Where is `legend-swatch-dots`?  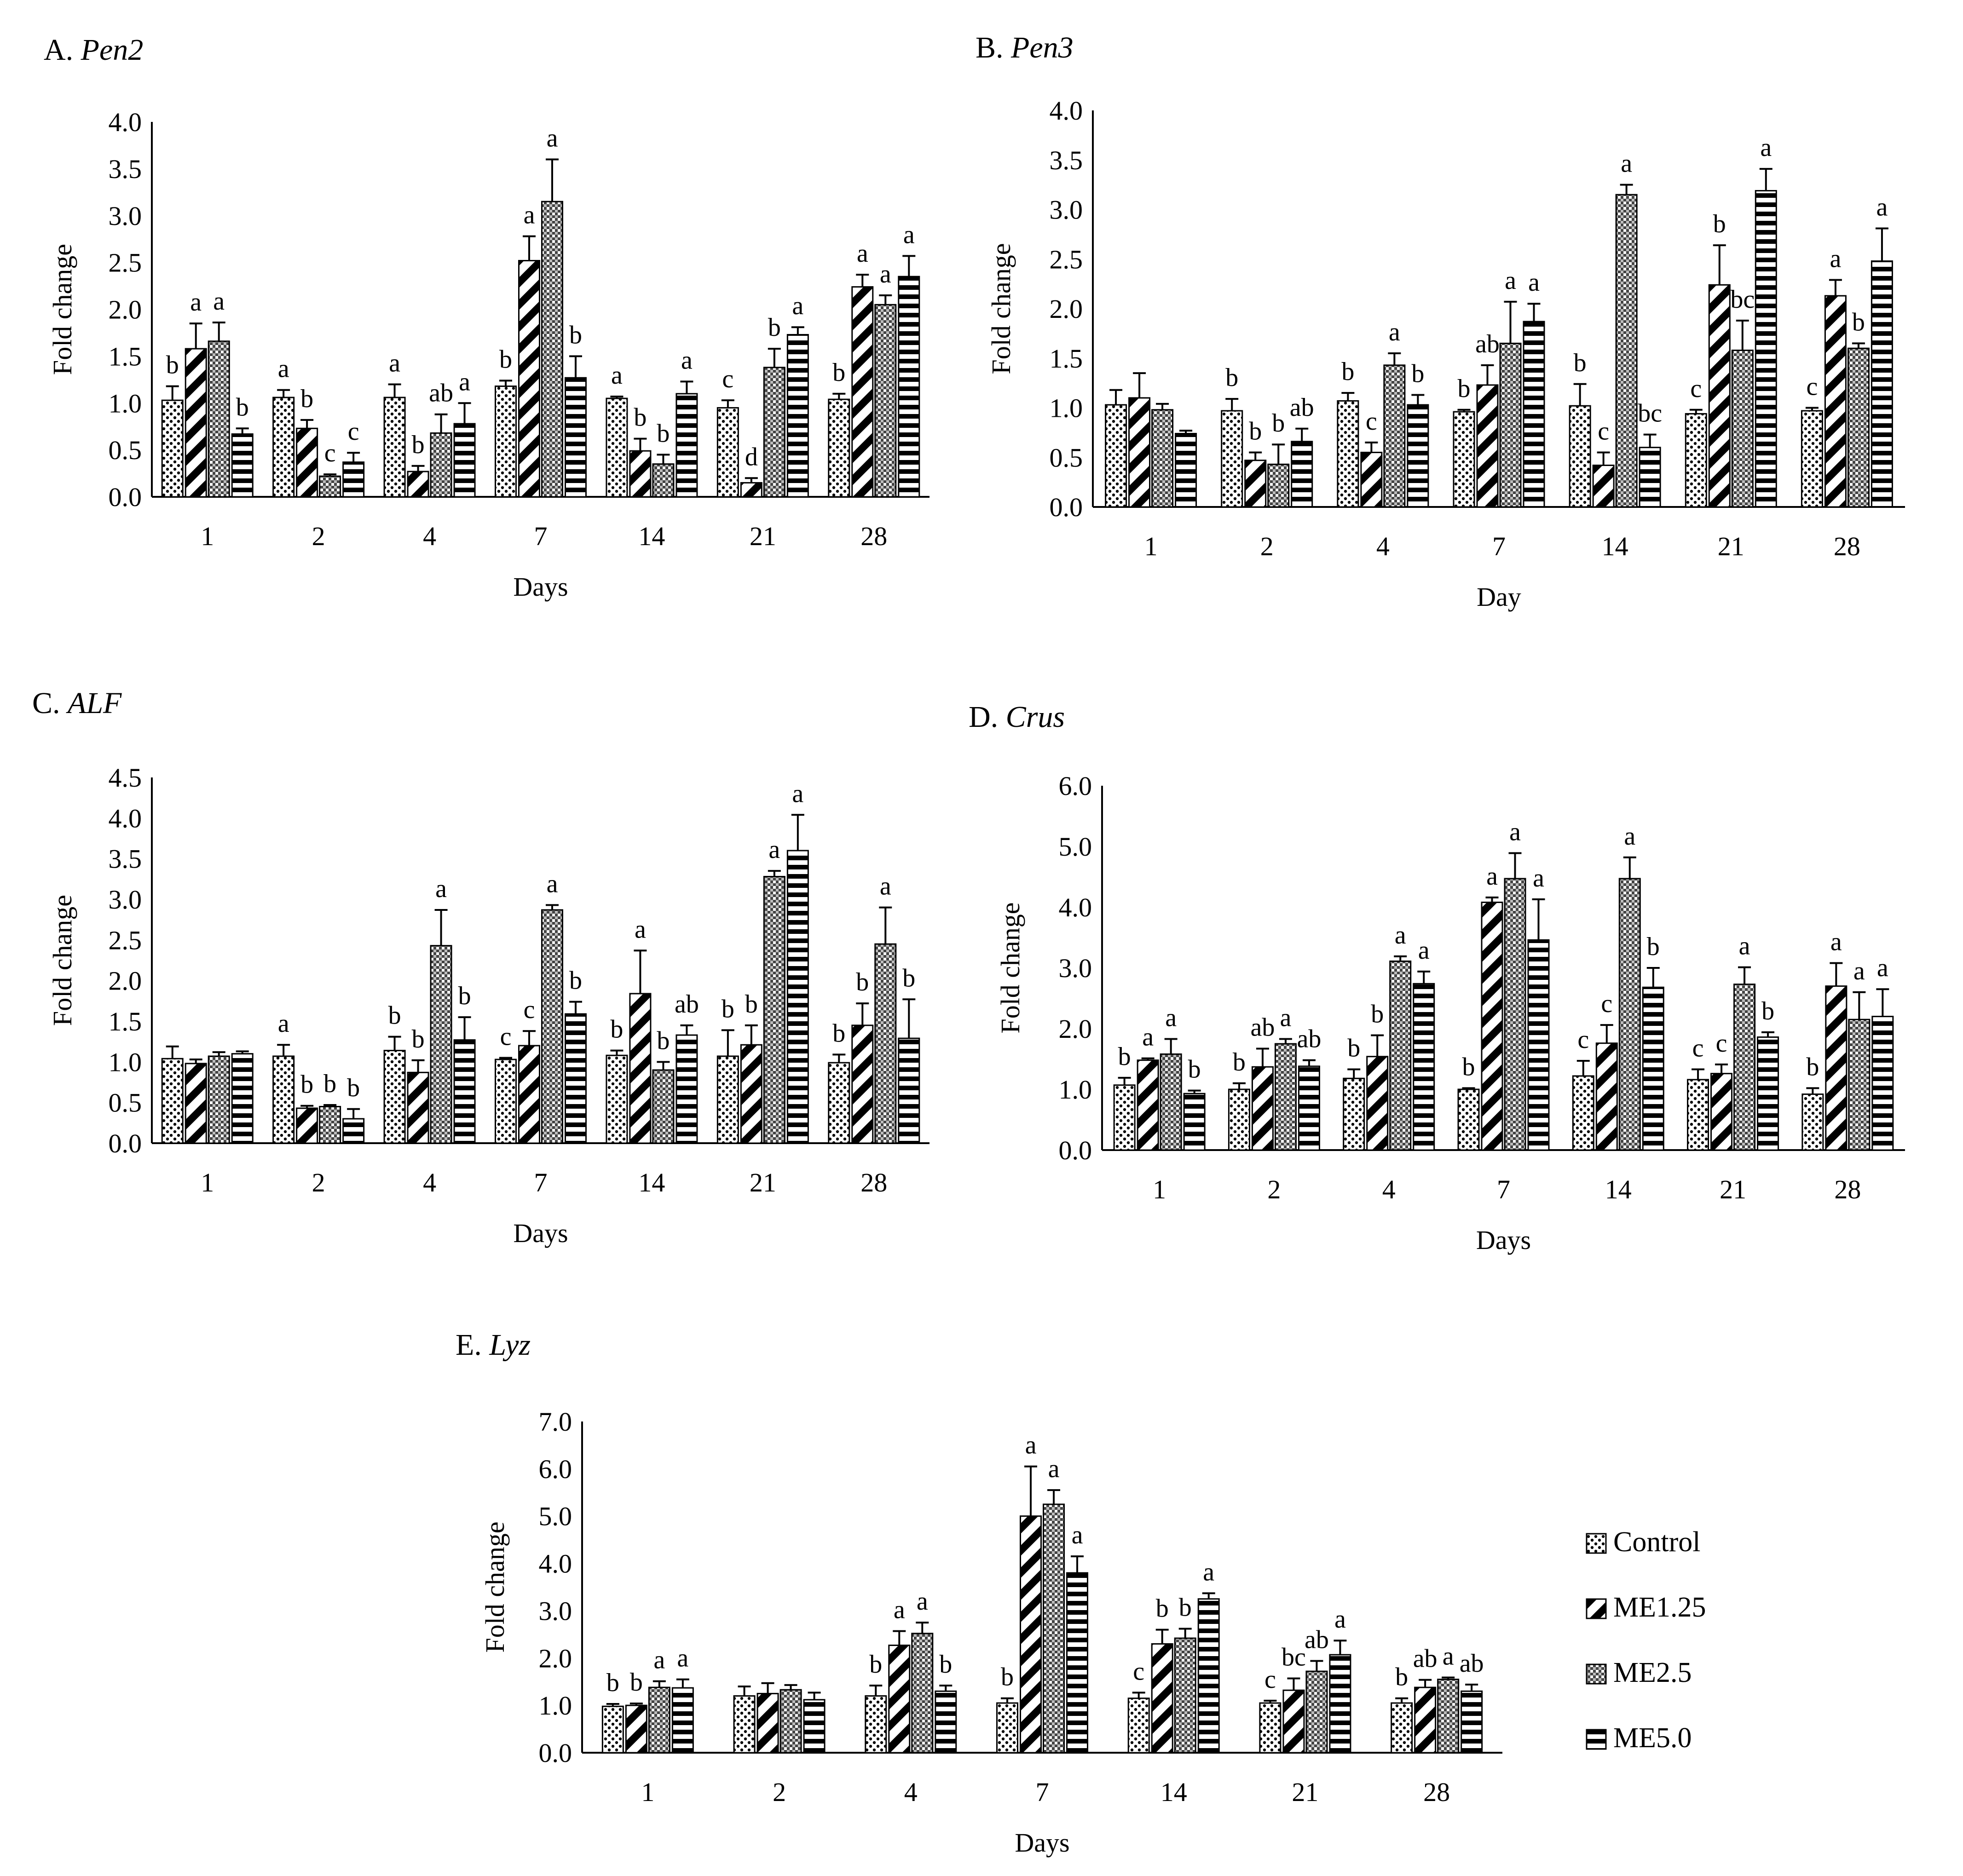
legend-swatch-dots is located at coordinates (1596, 1543).